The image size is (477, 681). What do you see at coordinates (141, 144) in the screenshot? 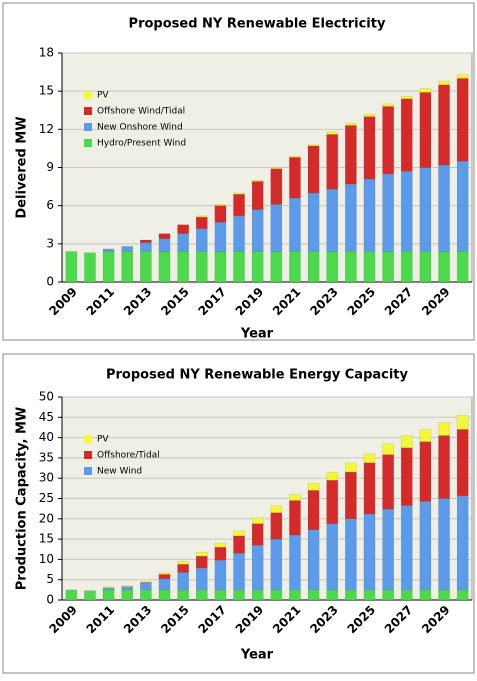
I see `legend-label: Hydro/Present Wind` at bounding box center [141, 144].